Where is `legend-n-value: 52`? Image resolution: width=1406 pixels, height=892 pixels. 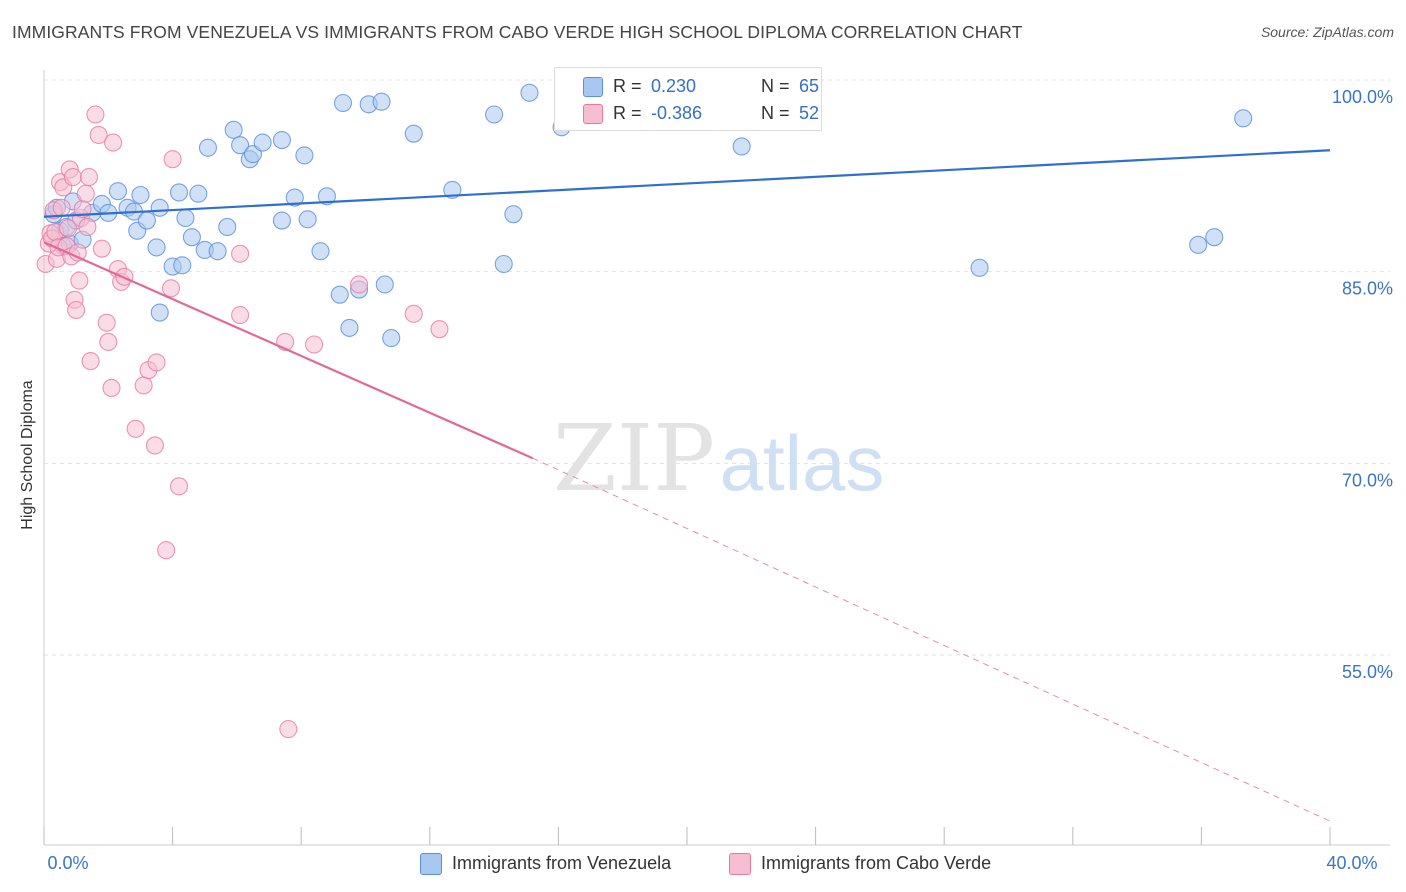
legend-n-value: 52 is located at coordinates (809, 113).